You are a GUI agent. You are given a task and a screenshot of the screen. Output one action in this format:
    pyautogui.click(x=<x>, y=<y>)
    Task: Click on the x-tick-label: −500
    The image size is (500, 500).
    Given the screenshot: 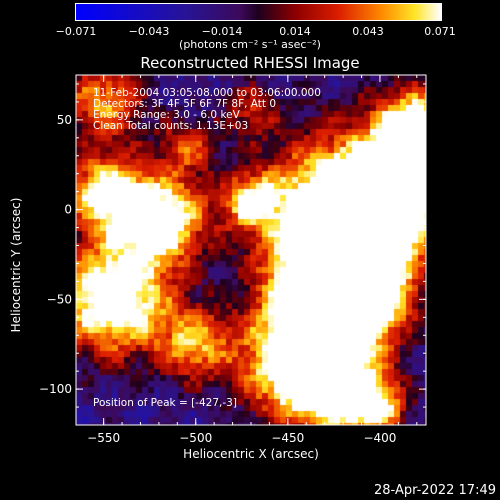 What is the action you would take?
    pyautogui.click(x=195, y=438)
    